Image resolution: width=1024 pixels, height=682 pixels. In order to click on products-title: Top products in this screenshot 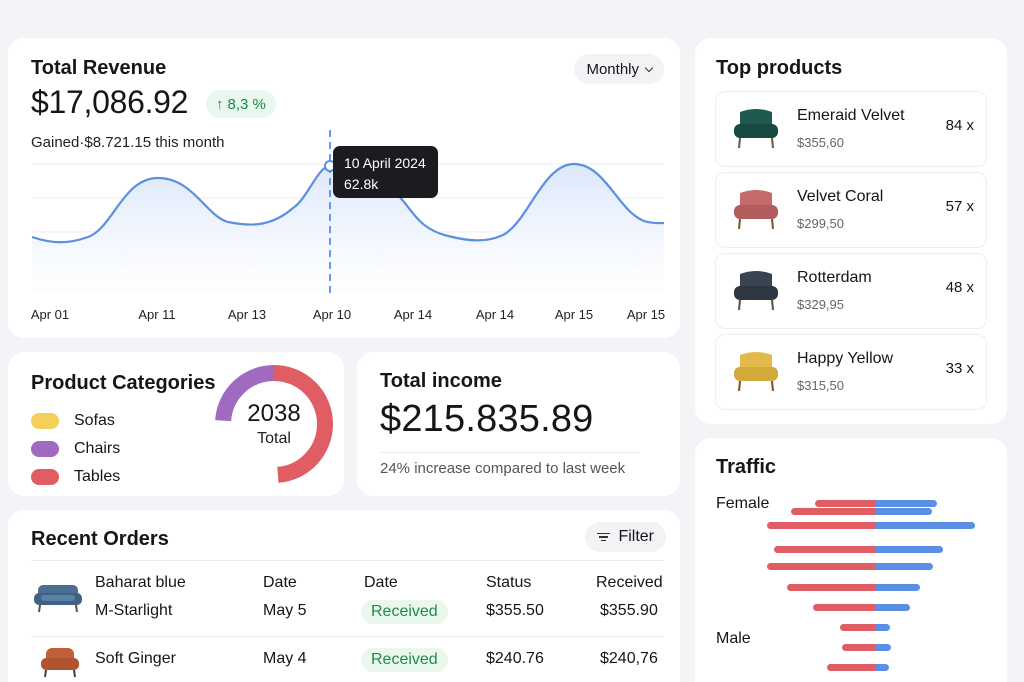, I will do `click(779, 68)`.